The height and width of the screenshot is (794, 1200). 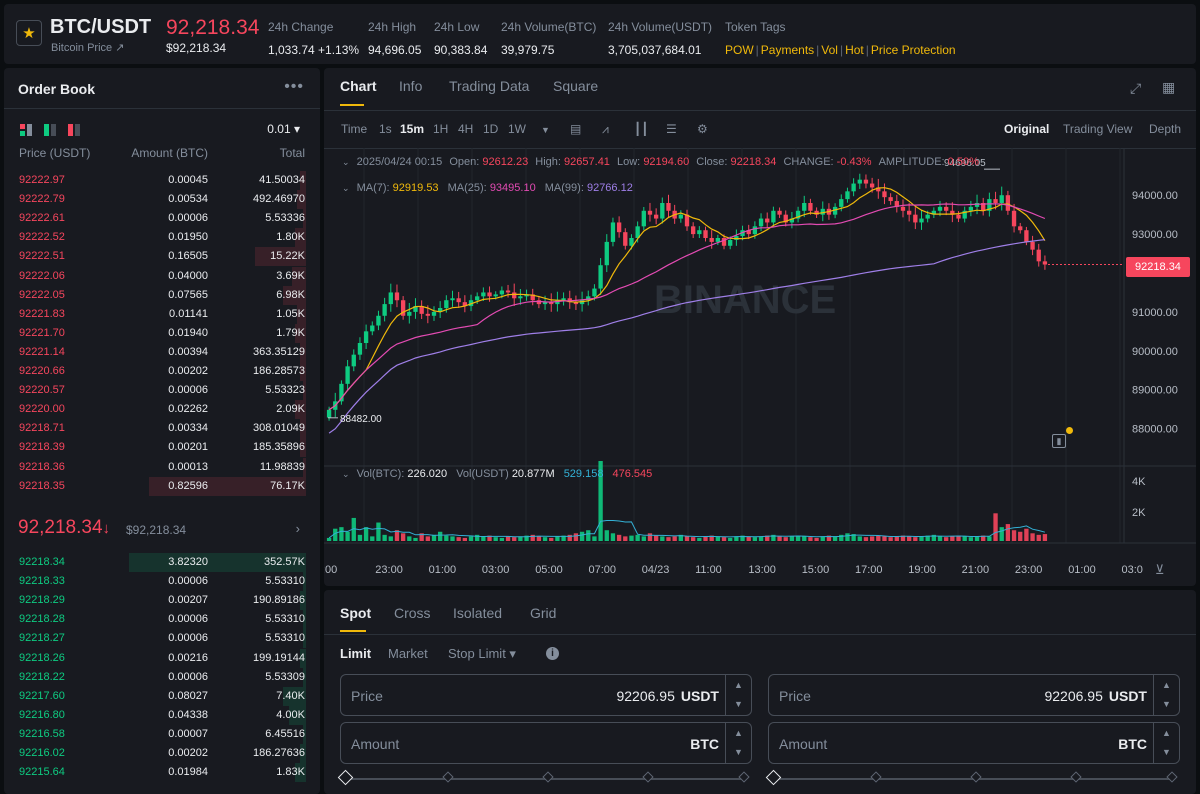 I want to click on ask-row: 92218.39 0.00201 185.35896, so click(x=162, y=448).